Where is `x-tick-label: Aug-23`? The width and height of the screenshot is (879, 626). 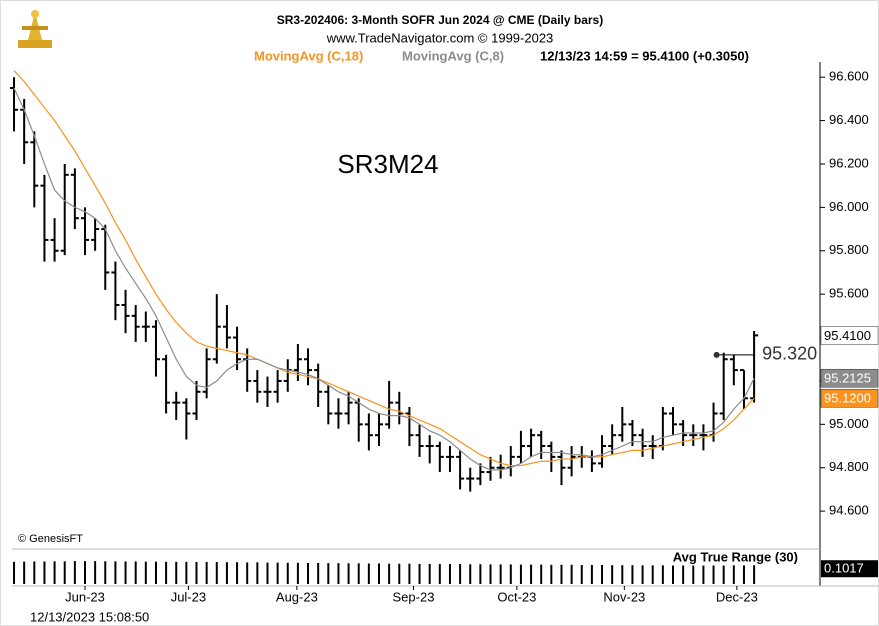 x-tick-label: Aug-23 is located at coordinates (297, 596).